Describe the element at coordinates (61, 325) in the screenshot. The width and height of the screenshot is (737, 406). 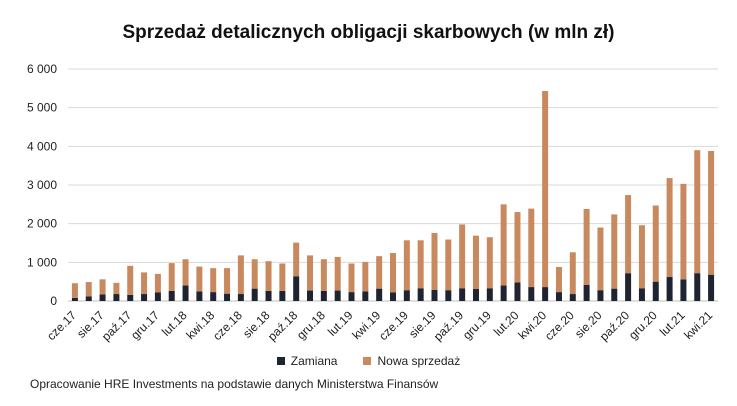
I see `x-tick-label: cze.17` at that location.